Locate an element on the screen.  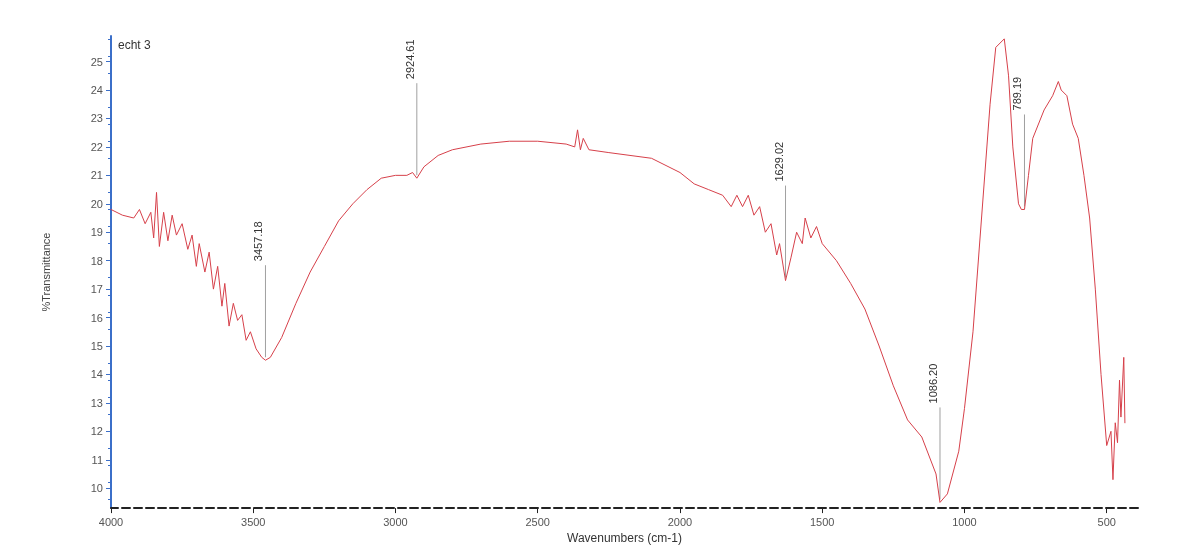
y-tick-label: 18 is located at coordinates (96, 260).